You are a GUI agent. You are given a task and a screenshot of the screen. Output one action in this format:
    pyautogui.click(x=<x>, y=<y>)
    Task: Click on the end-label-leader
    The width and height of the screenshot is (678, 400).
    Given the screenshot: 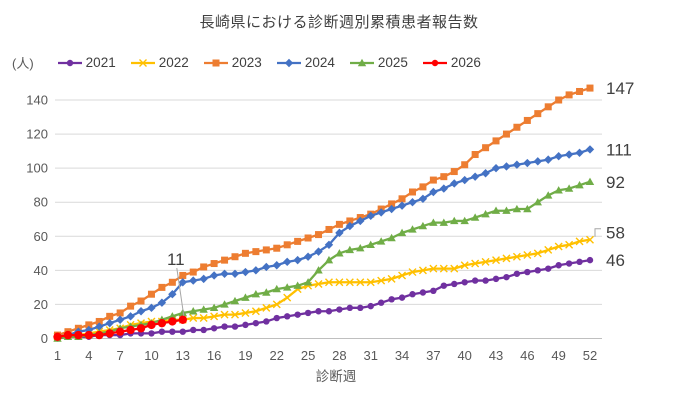 What is the action you would take?
    pyautogui.click(x=597, y=232)
    